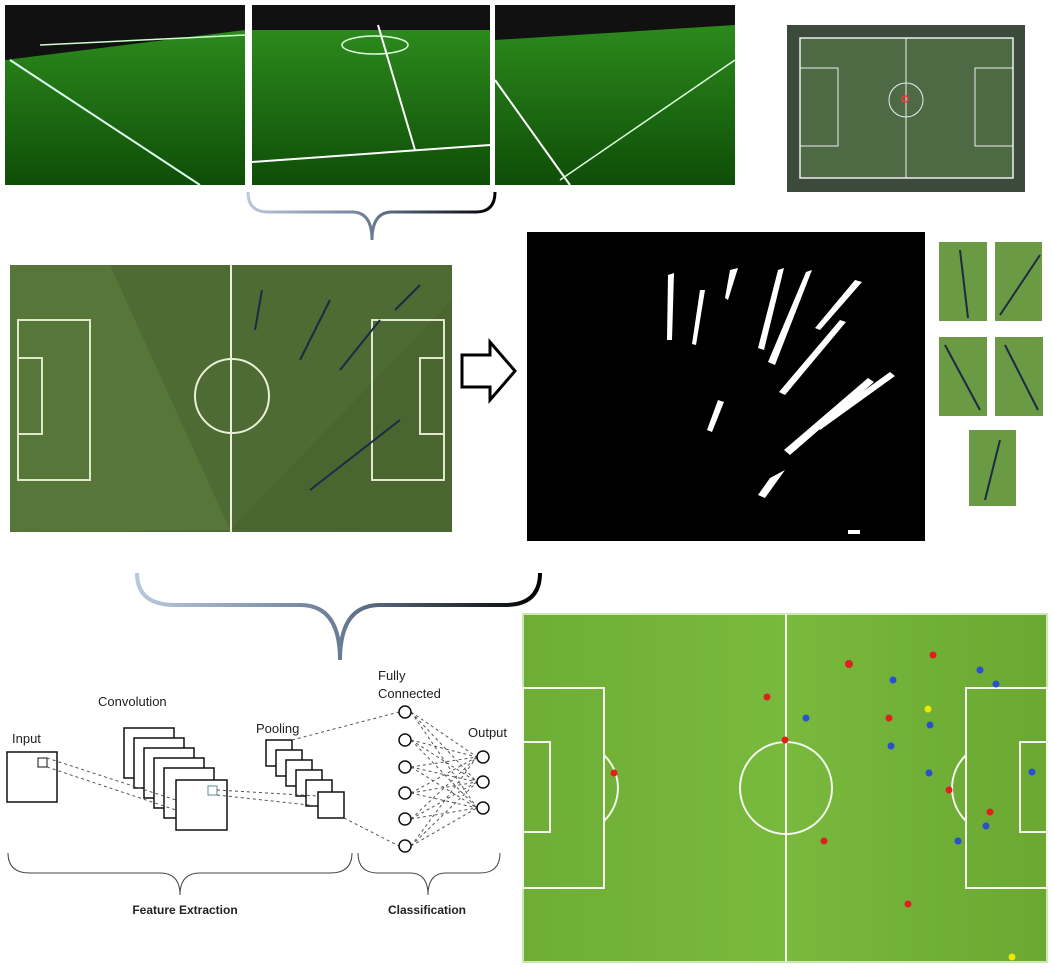 Image resolution: width=1052 pixels, height=970 pixels. I want to click on label: Input, so click(26, 738).